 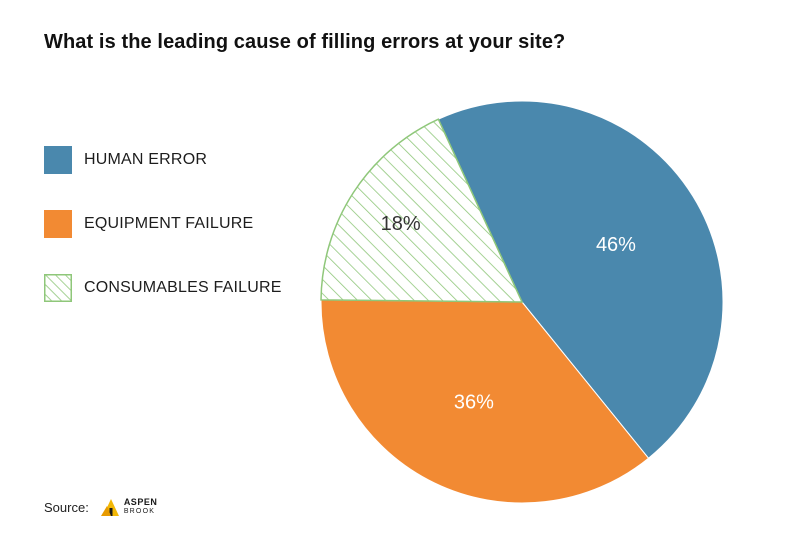 What do you see at coordinates (66, 507) in the screenshot?
I see `source-label: Source:` at bounding box center [66, 507].